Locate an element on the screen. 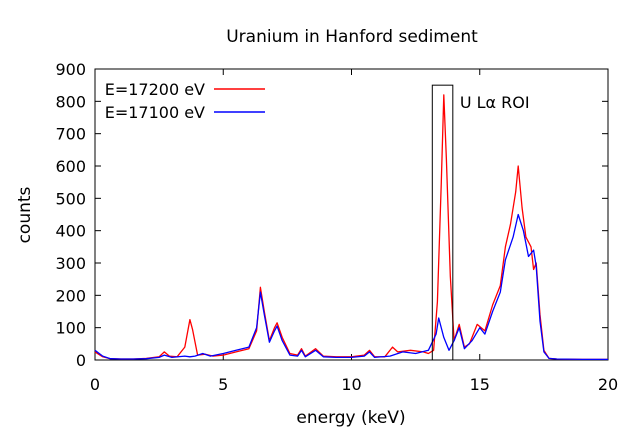 Image resolution: width=640 pixels, height=429 pixels. x-tick-label: 10 is located at coordinates (351, 384).